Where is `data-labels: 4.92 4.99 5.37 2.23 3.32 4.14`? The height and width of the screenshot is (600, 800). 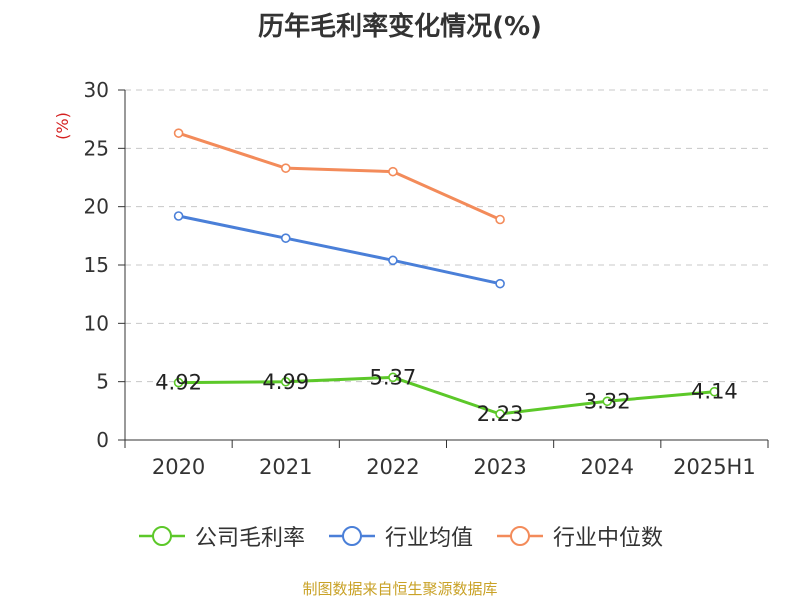
data-labels: 4.92 4.99 5.37 2.23 3.32 4.14 is located at coordinates (446, 395).